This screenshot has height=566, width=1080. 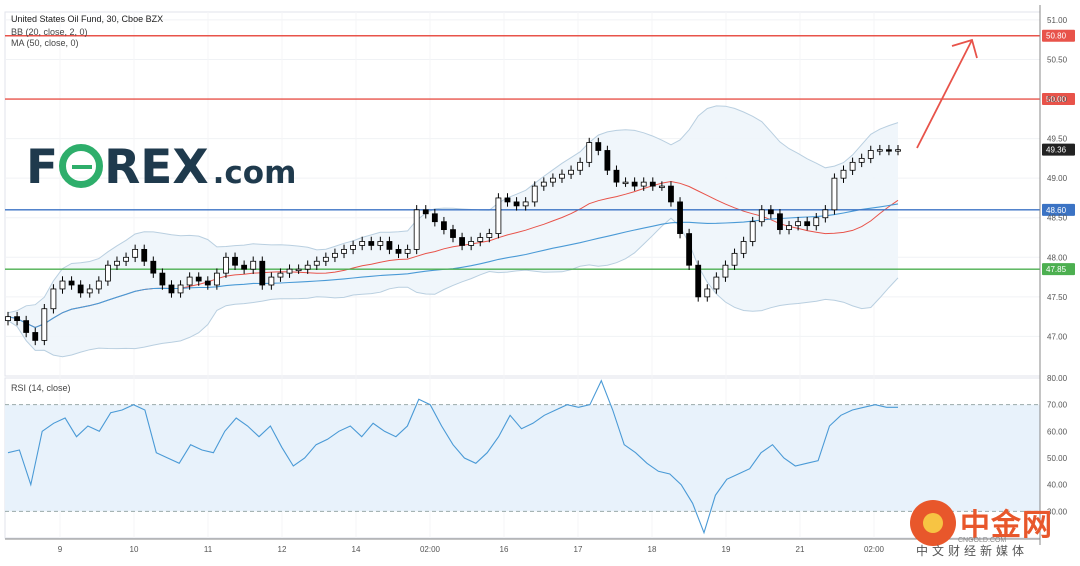 I want to click on rsi-tick-label: 60.00, so click(x=1057, y=431).